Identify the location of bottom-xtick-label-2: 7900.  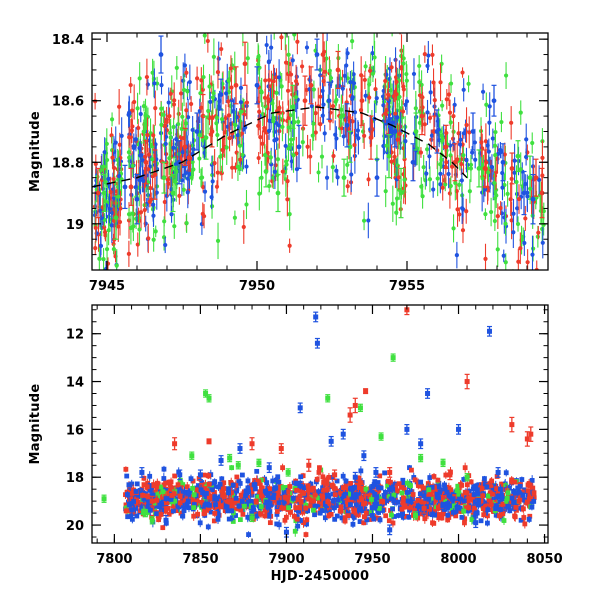
(286, 559).